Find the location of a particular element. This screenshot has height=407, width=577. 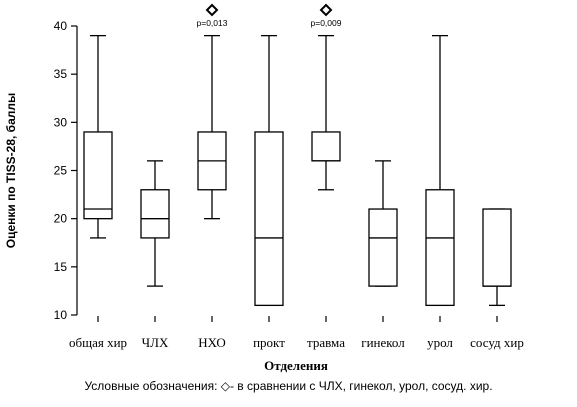

y-tick-label: 40 is located at coordinates (61, 26).